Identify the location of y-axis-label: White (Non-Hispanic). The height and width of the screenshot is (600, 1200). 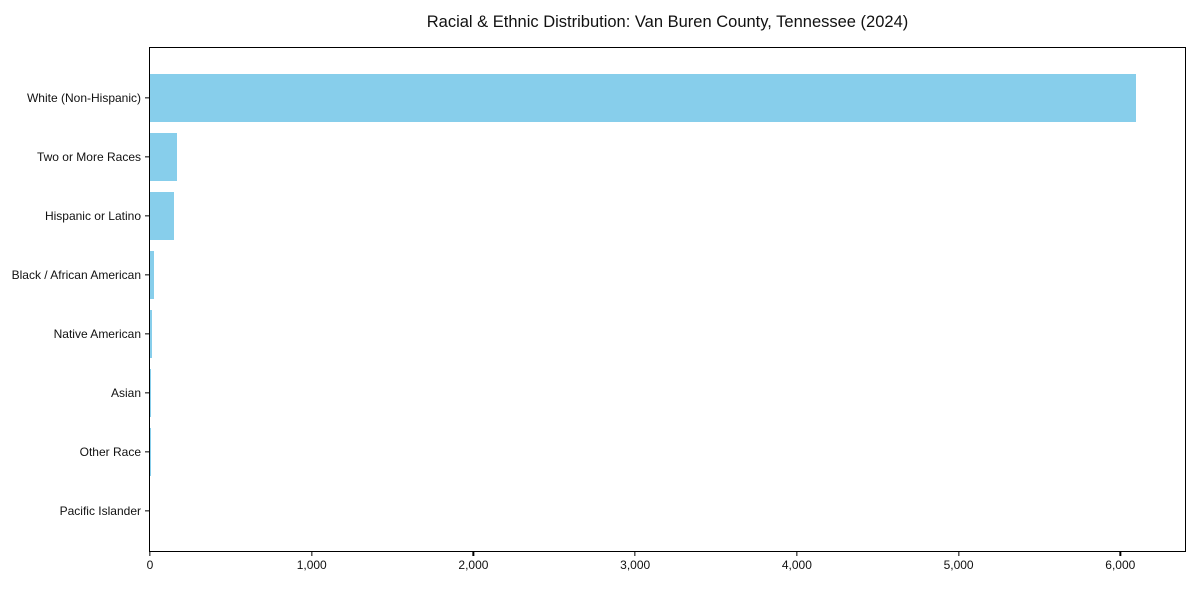
(83, 98).